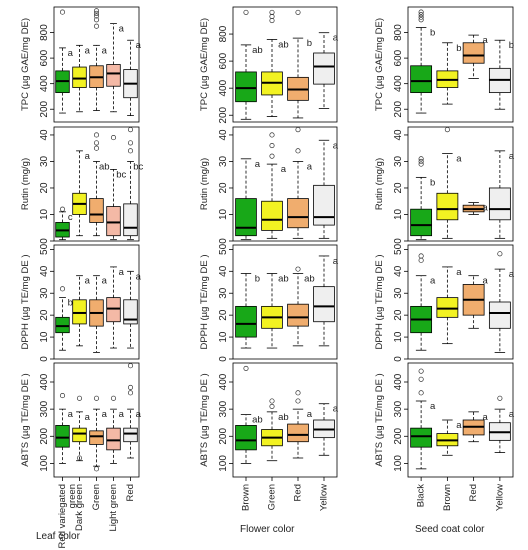 Image resolution: width=528 pixels, height=550 pixels. Describe the element at coordinates (249, 64) in the screenshot. I see `box-brown: ab` at that location.